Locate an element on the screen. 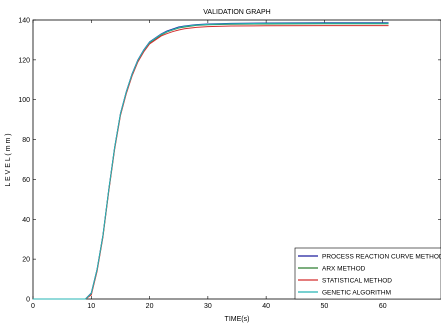 This screenshot has height=324, width=441. y-tick-label: 100 is located at coordinates (24, 100).